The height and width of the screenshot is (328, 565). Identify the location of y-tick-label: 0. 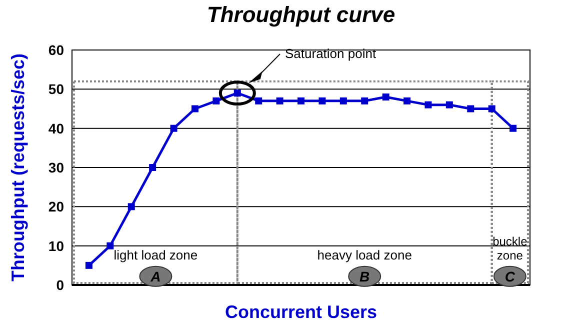
(60, 285).